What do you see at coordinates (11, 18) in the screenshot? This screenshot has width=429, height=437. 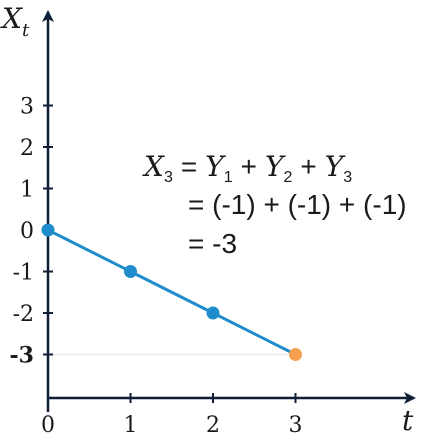 I see `y-axis-title-base: X` at bounding box center [11, 18].